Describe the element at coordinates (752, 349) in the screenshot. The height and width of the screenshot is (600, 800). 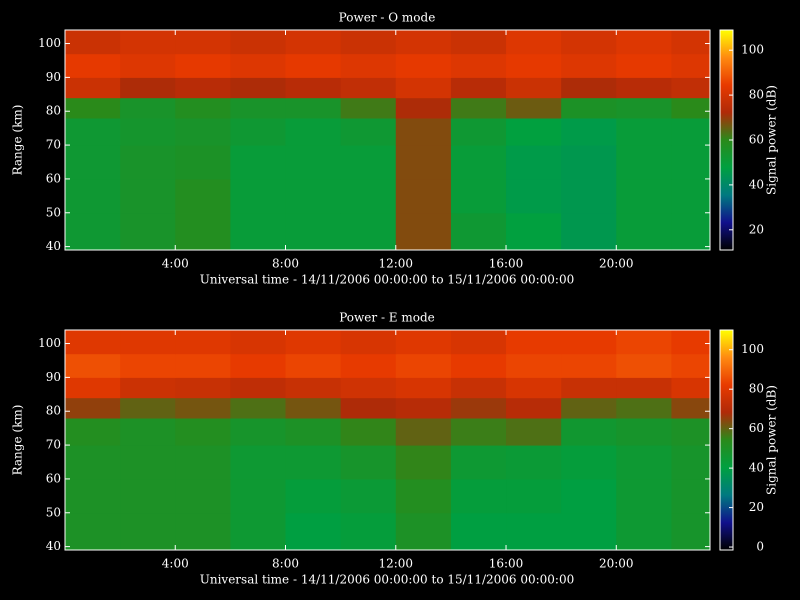
I see `colorbar-tick-label: 100` at that location.